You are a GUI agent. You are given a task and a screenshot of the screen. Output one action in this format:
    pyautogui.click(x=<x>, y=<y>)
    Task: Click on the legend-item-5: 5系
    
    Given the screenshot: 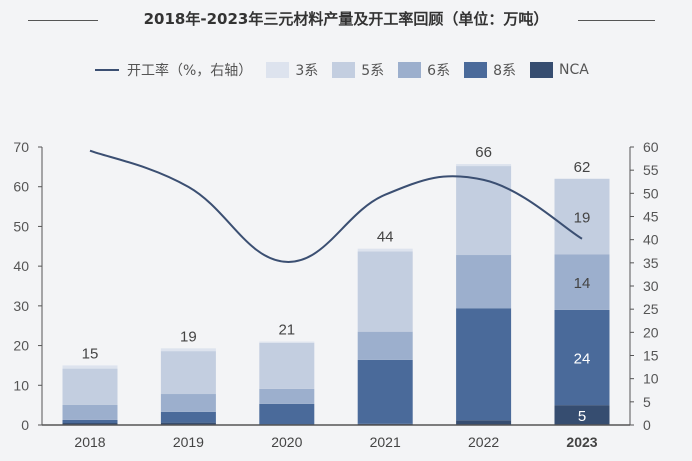 What is the action you would take?
    pyautogui.click(x=358, y=70)
    